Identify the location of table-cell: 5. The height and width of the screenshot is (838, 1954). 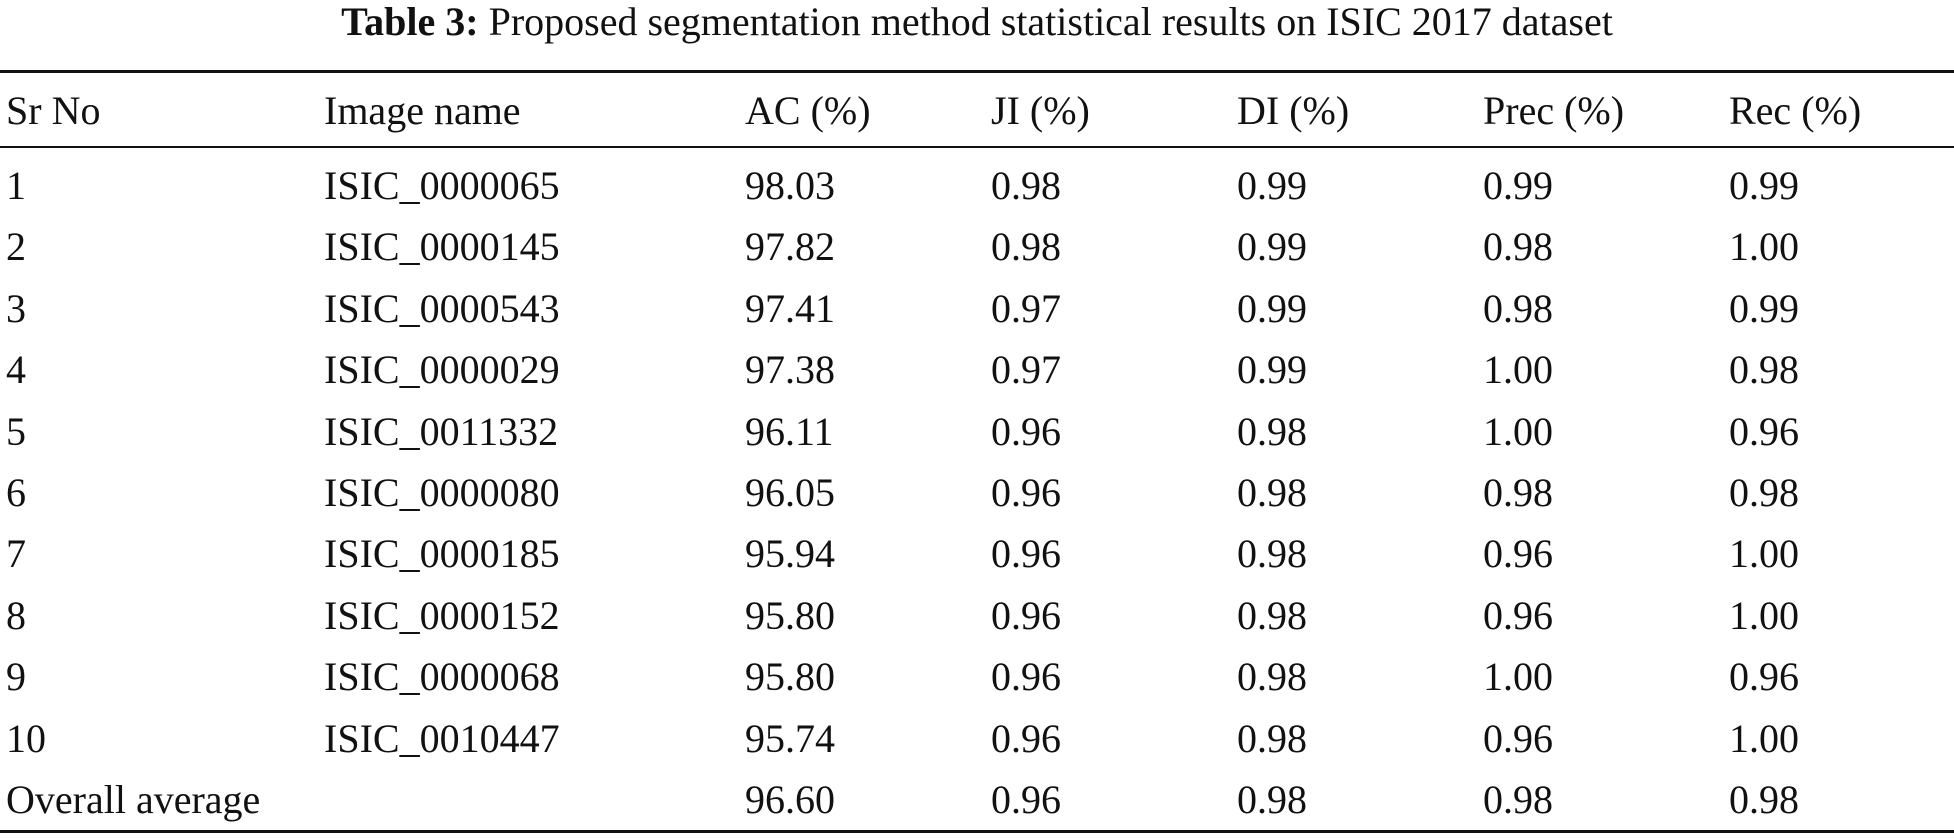
(16, 431).